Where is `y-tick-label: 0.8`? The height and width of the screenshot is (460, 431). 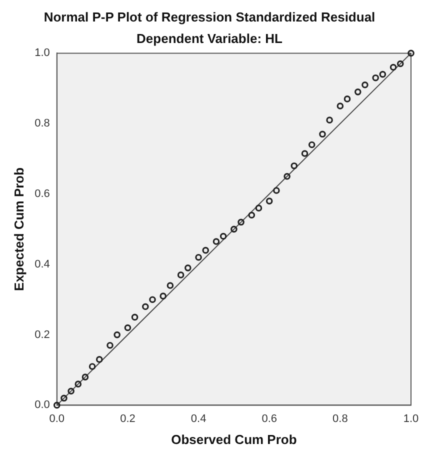
y-tick-label: 0.8 is located at coordinates (42, 124).